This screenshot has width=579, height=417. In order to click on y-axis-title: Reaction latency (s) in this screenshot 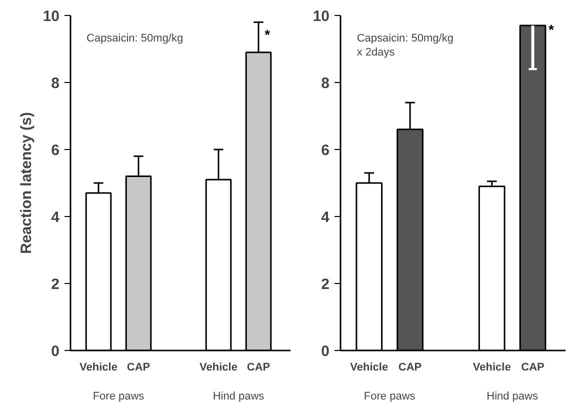, I will do `click(26, 183)`.